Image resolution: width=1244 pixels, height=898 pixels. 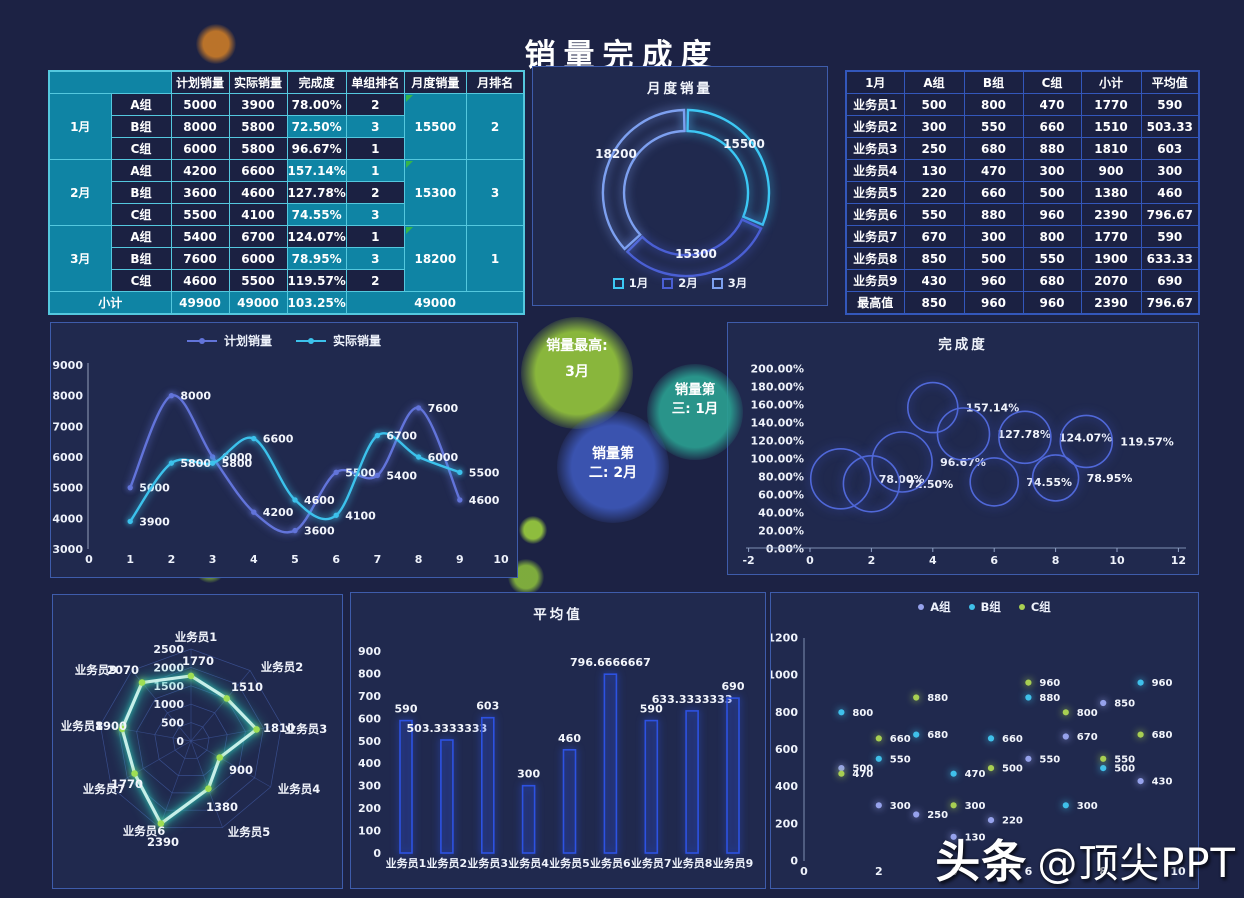 I want to click on data-label: 550, so click(x=900, y=759).